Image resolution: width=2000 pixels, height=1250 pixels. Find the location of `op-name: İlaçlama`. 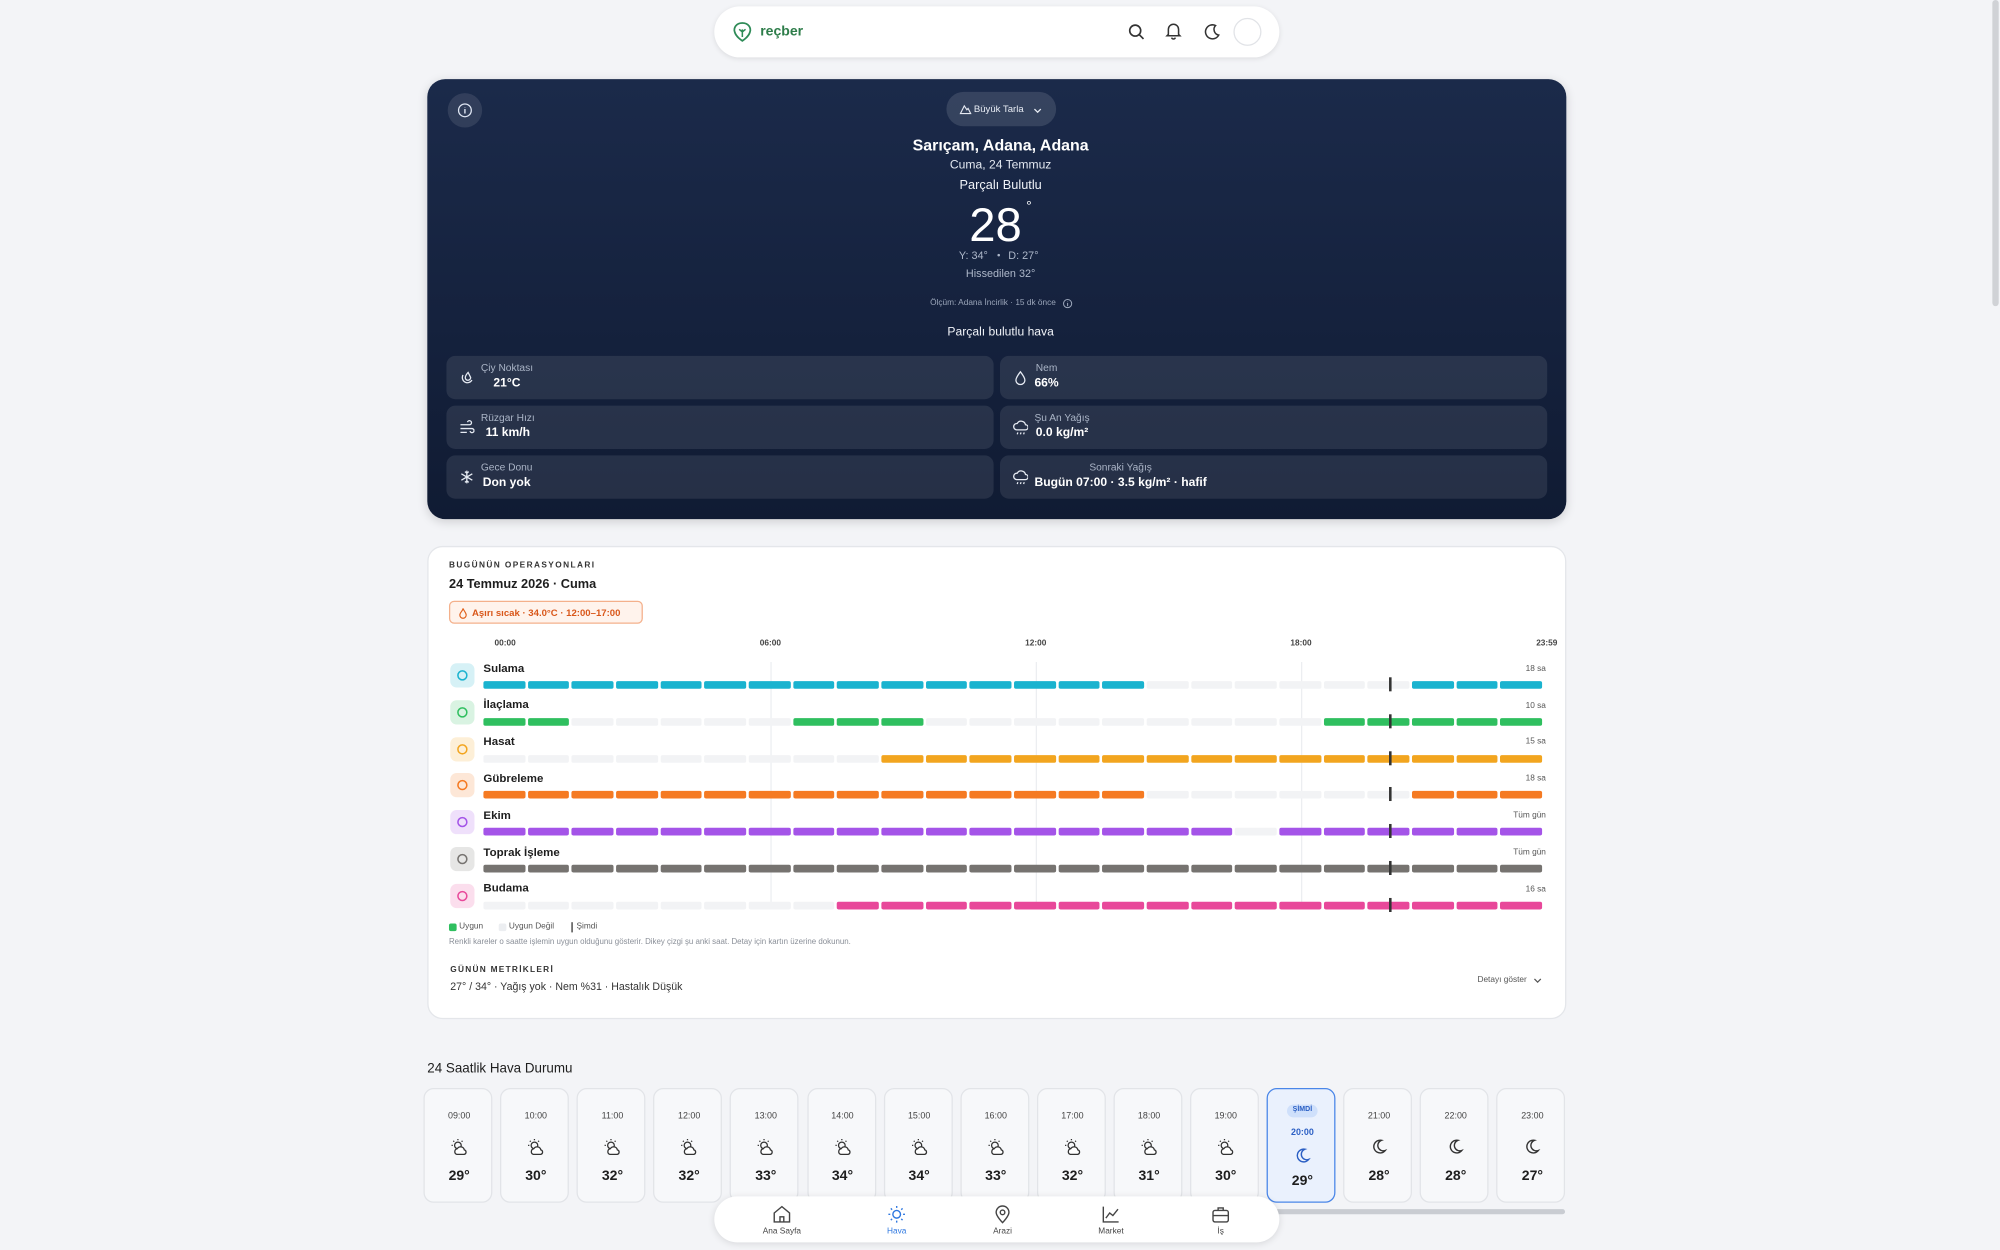

op-name: İlaçlama is located at coordinates (506, 704).